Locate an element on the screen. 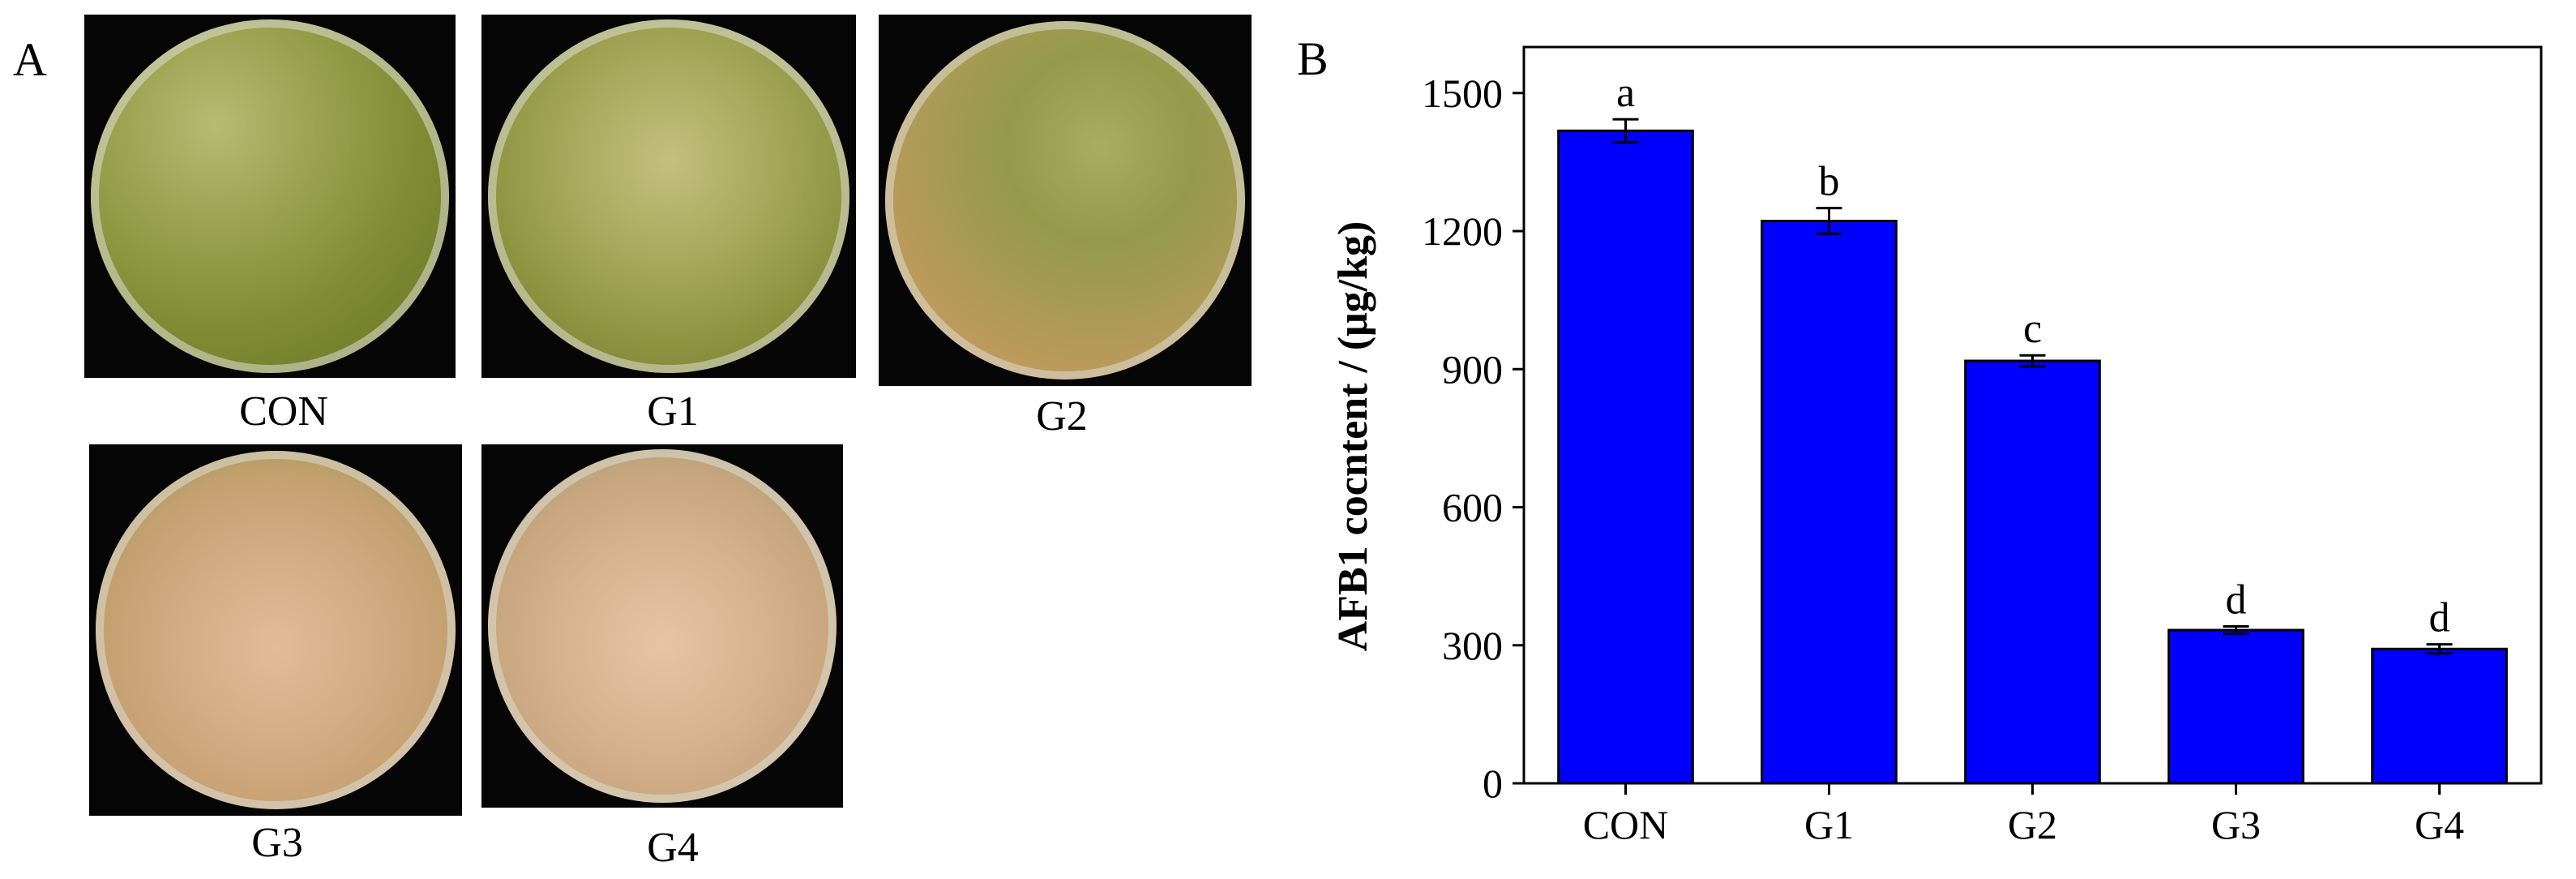 Image resolution: width=2576 pixels, height=879 pixels. significance-letter-g2: c is located at coordinates (2032, 329).